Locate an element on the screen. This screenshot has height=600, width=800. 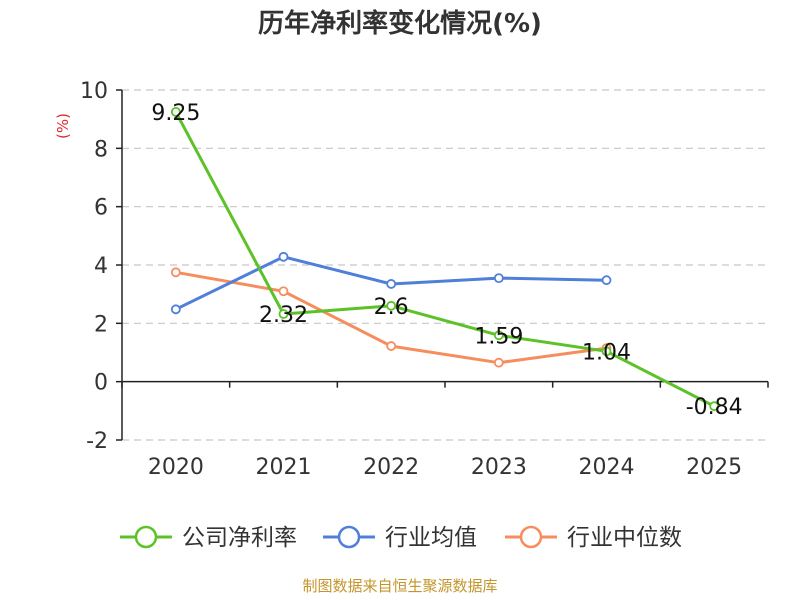
data-label: 2.32 is located at coordinates (283, 315).